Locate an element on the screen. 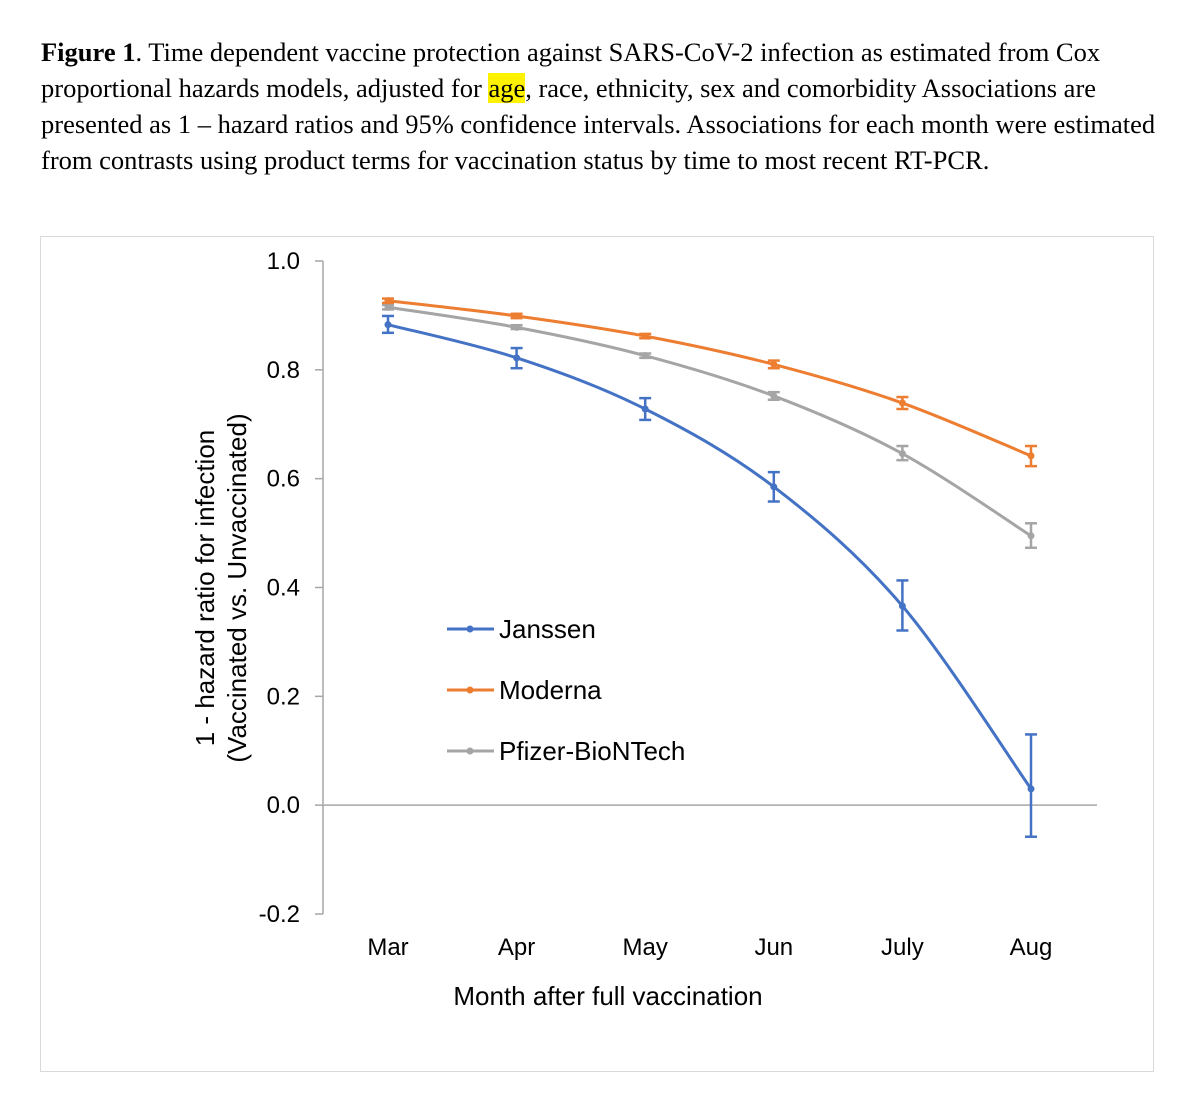 The height and width of the screenshot is (1110, 1200). highlighted-word: age is located at coordinates (507, 88).